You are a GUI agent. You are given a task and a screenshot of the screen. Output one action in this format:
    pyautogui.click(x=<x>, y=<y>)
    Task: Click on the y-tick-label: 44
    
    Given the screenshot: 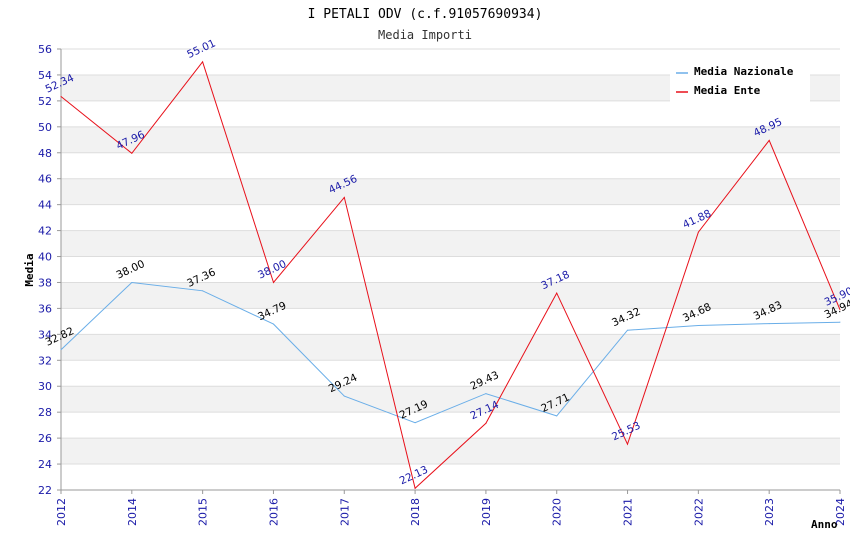 What is the action you would take?
    pyautogui.click(x=45, y=205)
    